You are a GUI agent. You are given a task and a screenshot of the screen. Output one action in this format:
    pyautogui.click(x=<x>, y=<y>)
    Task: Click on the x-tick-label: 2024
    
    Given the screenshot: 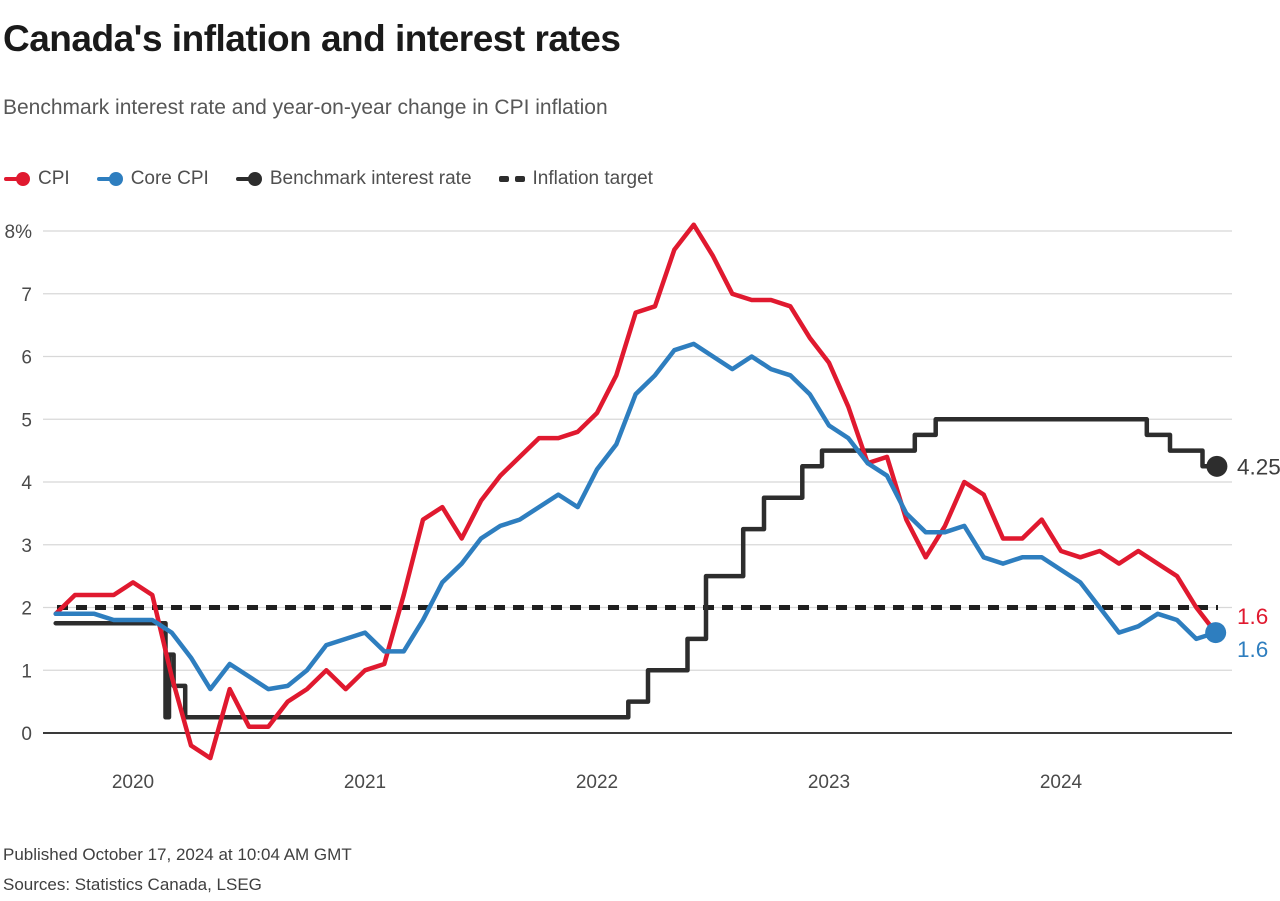 What is the action you would take?
    pyautogui.click(x=1061, y=782)
    